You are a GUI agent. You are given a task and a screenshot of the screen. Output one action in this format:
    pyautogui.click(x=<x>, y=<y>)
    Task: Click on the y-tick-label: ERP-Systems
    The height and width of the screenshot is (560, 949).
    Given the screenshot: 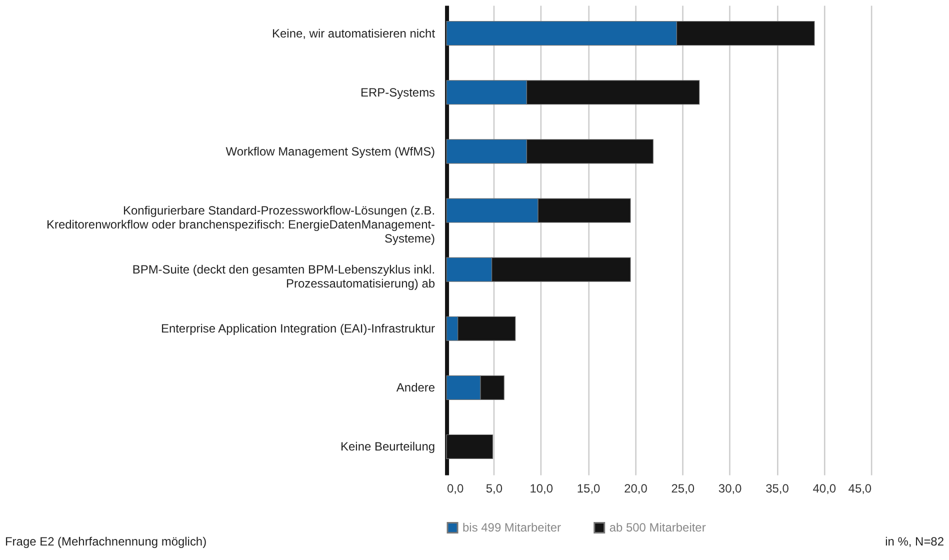 What is the action you would take?
    pyautogui.click(x=398, y=92)
    